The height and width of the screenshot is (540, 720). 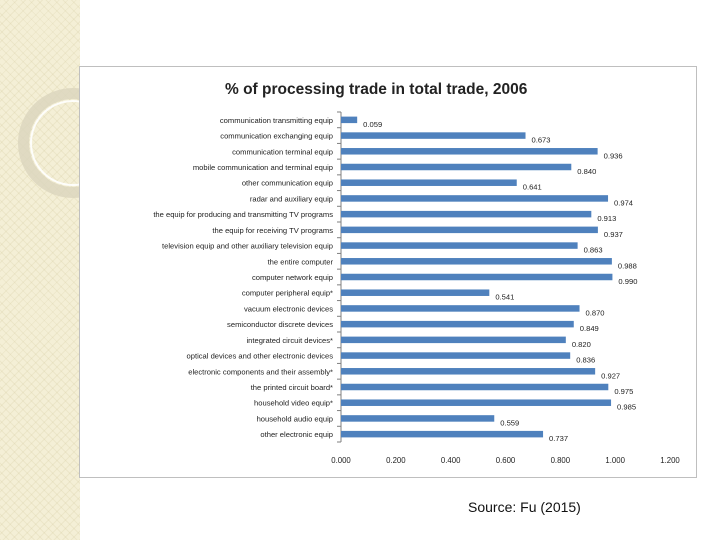 I want to click on data-label: 0.641, so click(x=532, y=187).